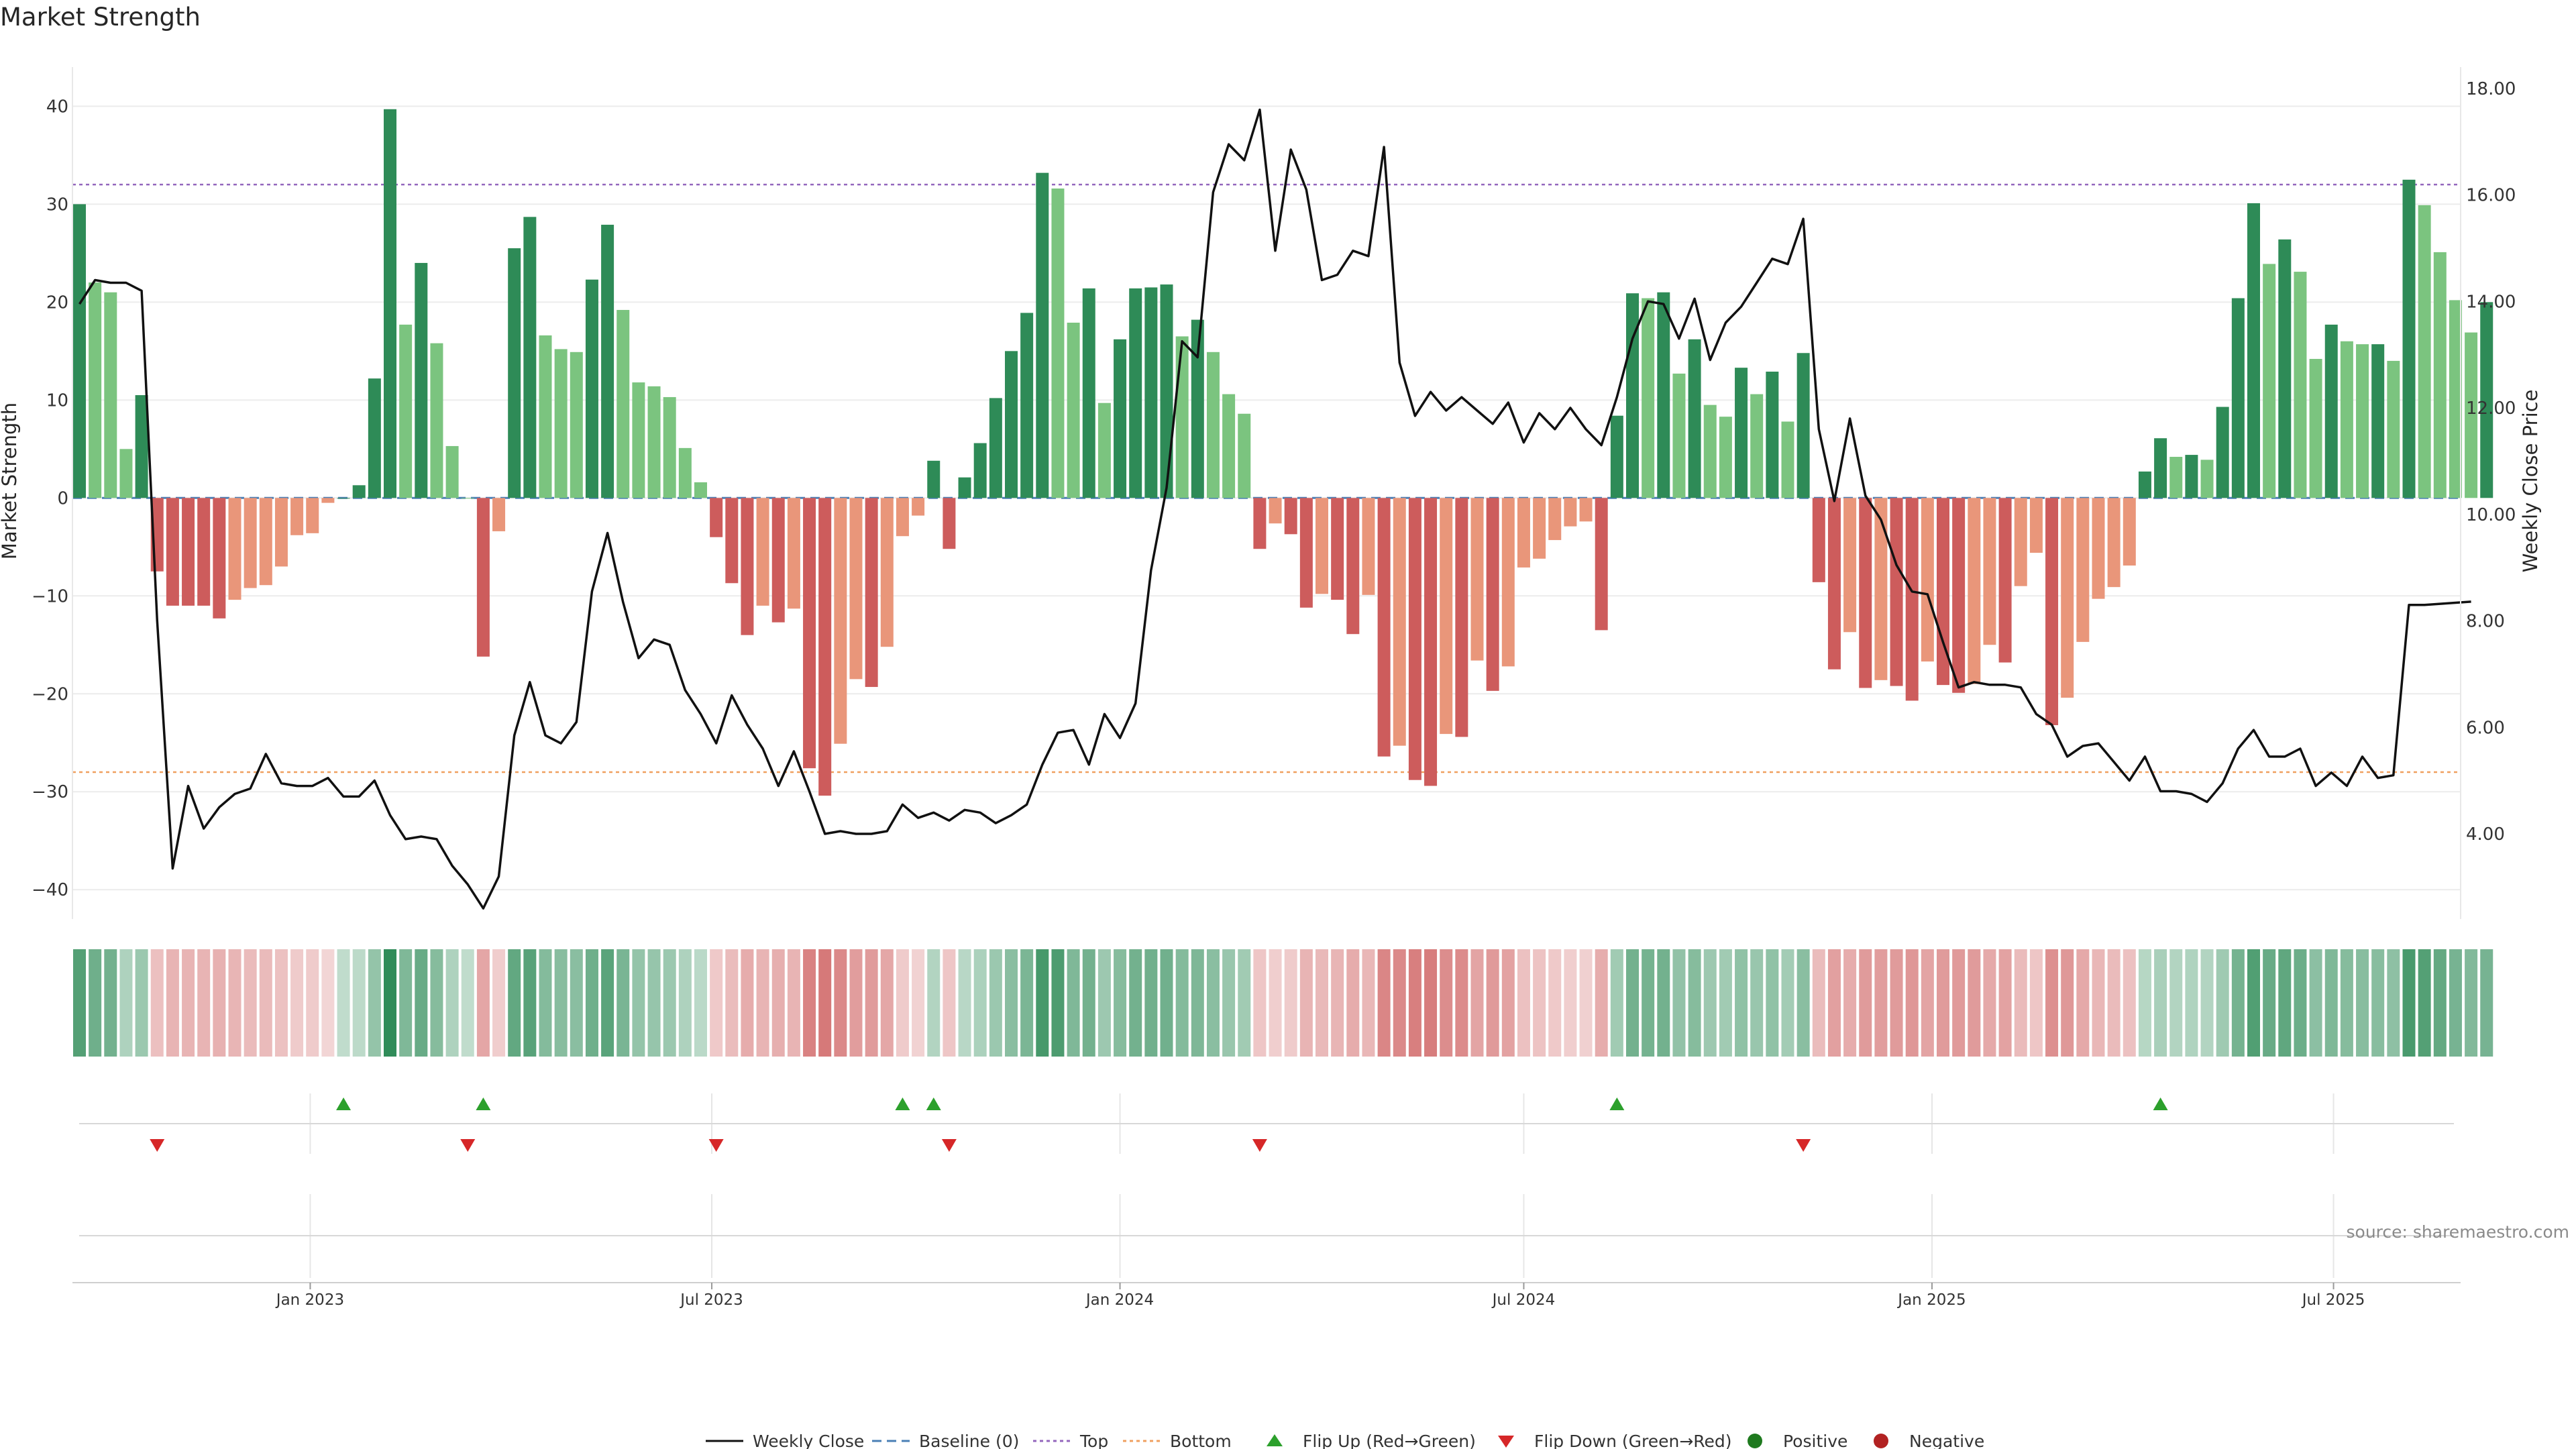 This screenshot has width=2576, height=1449. Describe the element at coordinates (1201, 1440) in the screenshot. I see `legend-label: Bottom` at that location.